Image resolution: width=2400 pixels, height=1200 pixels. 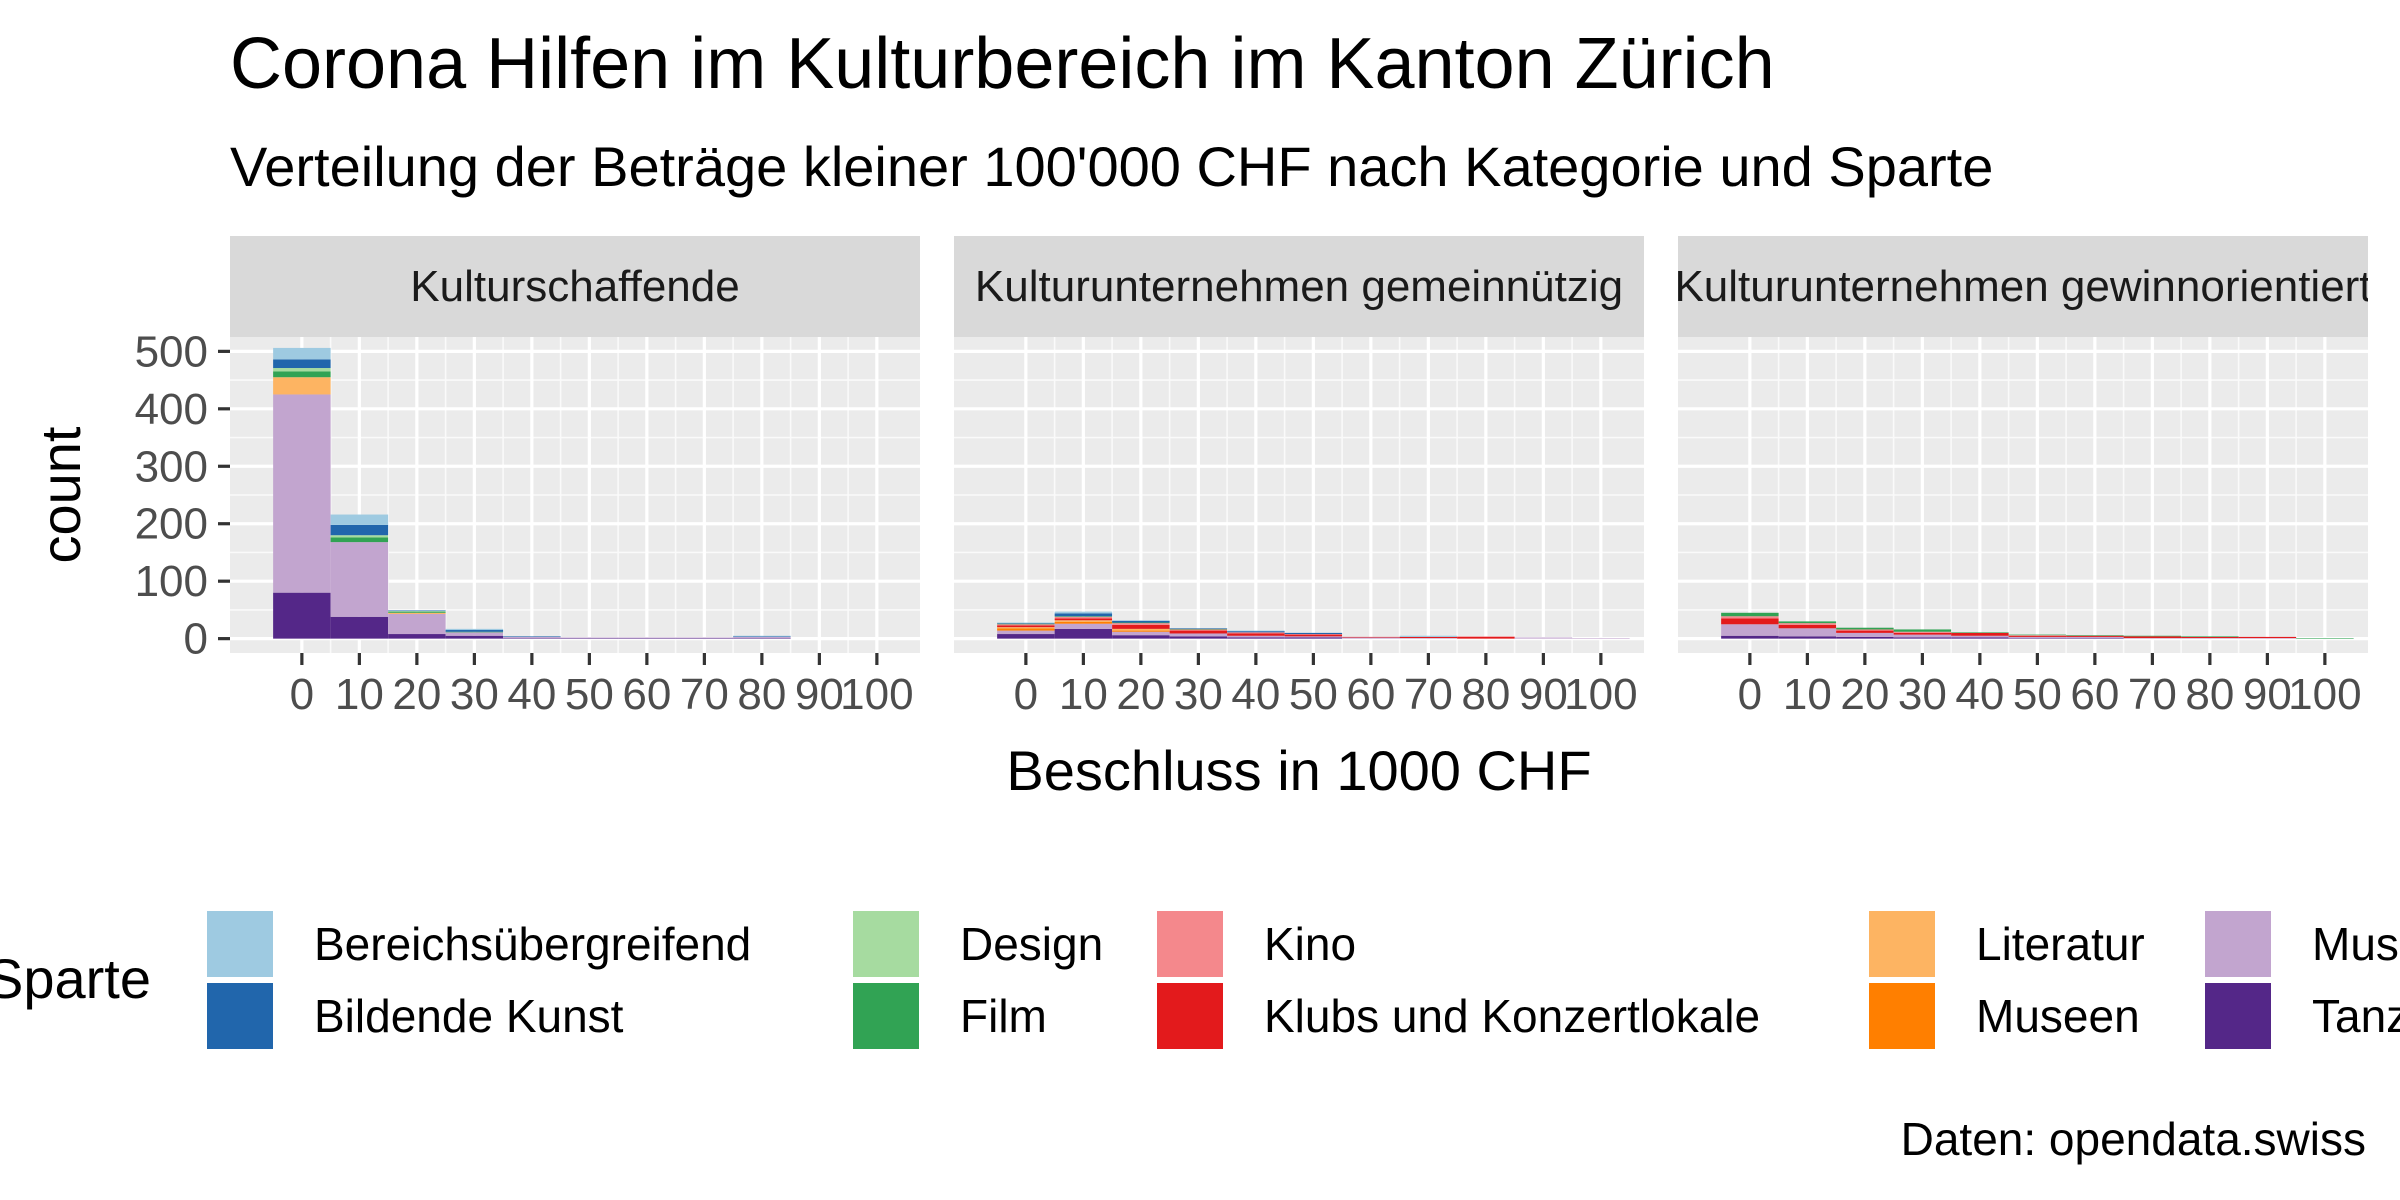 I want to click on x-tick-label: 20, so click(x=416, y=694).